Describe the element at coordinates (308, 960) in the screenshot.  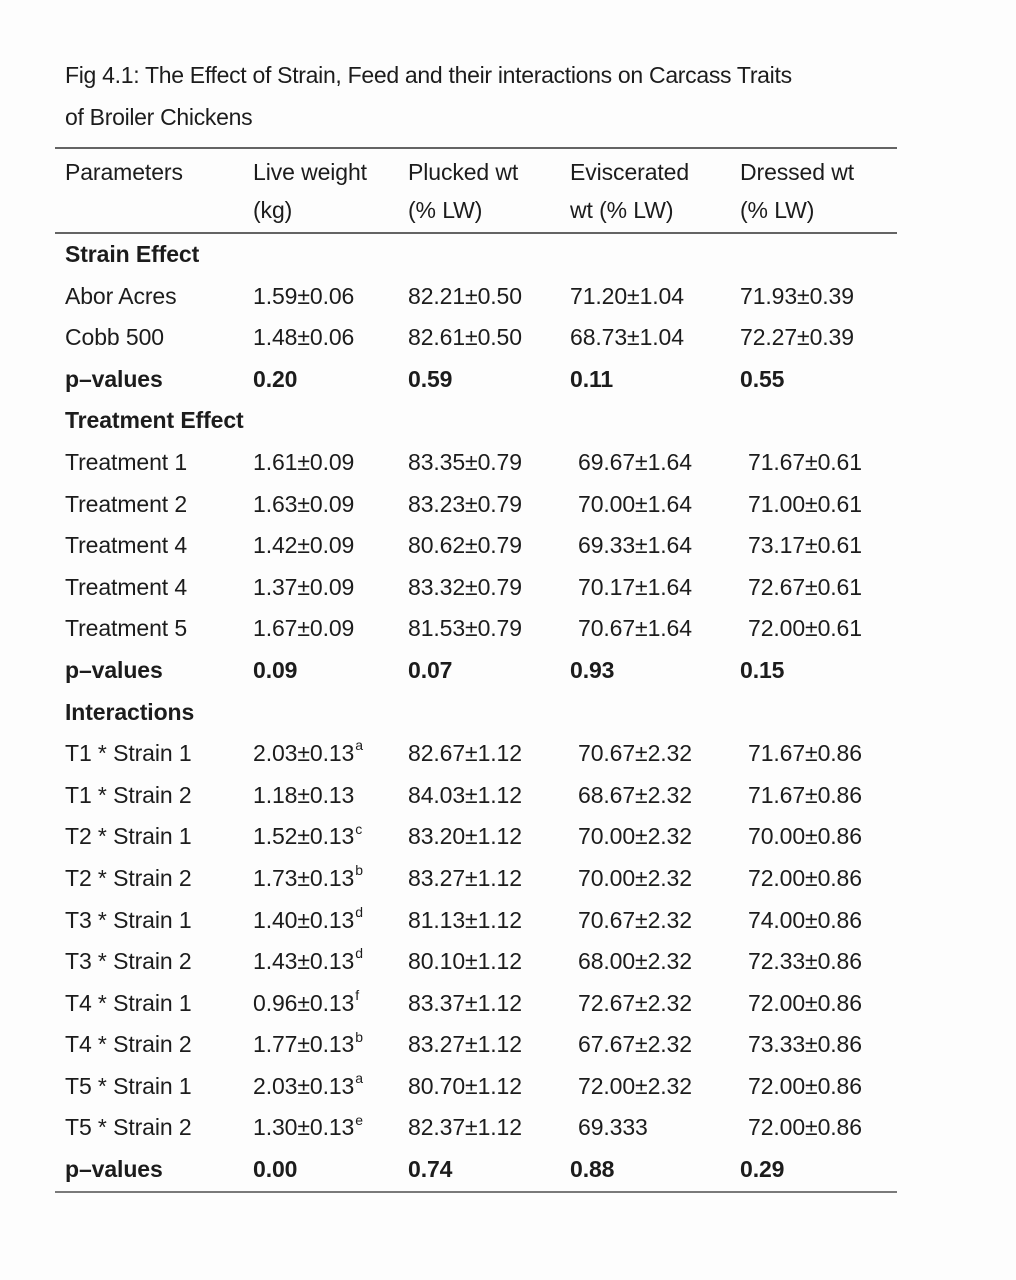
I see `value-cell: 1.43±0.13d` at that location.